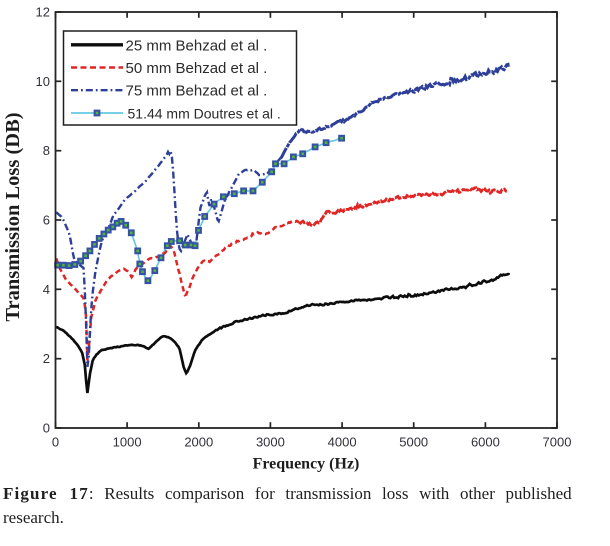  I want to click on svg-text: 6000, so click(485, 442).